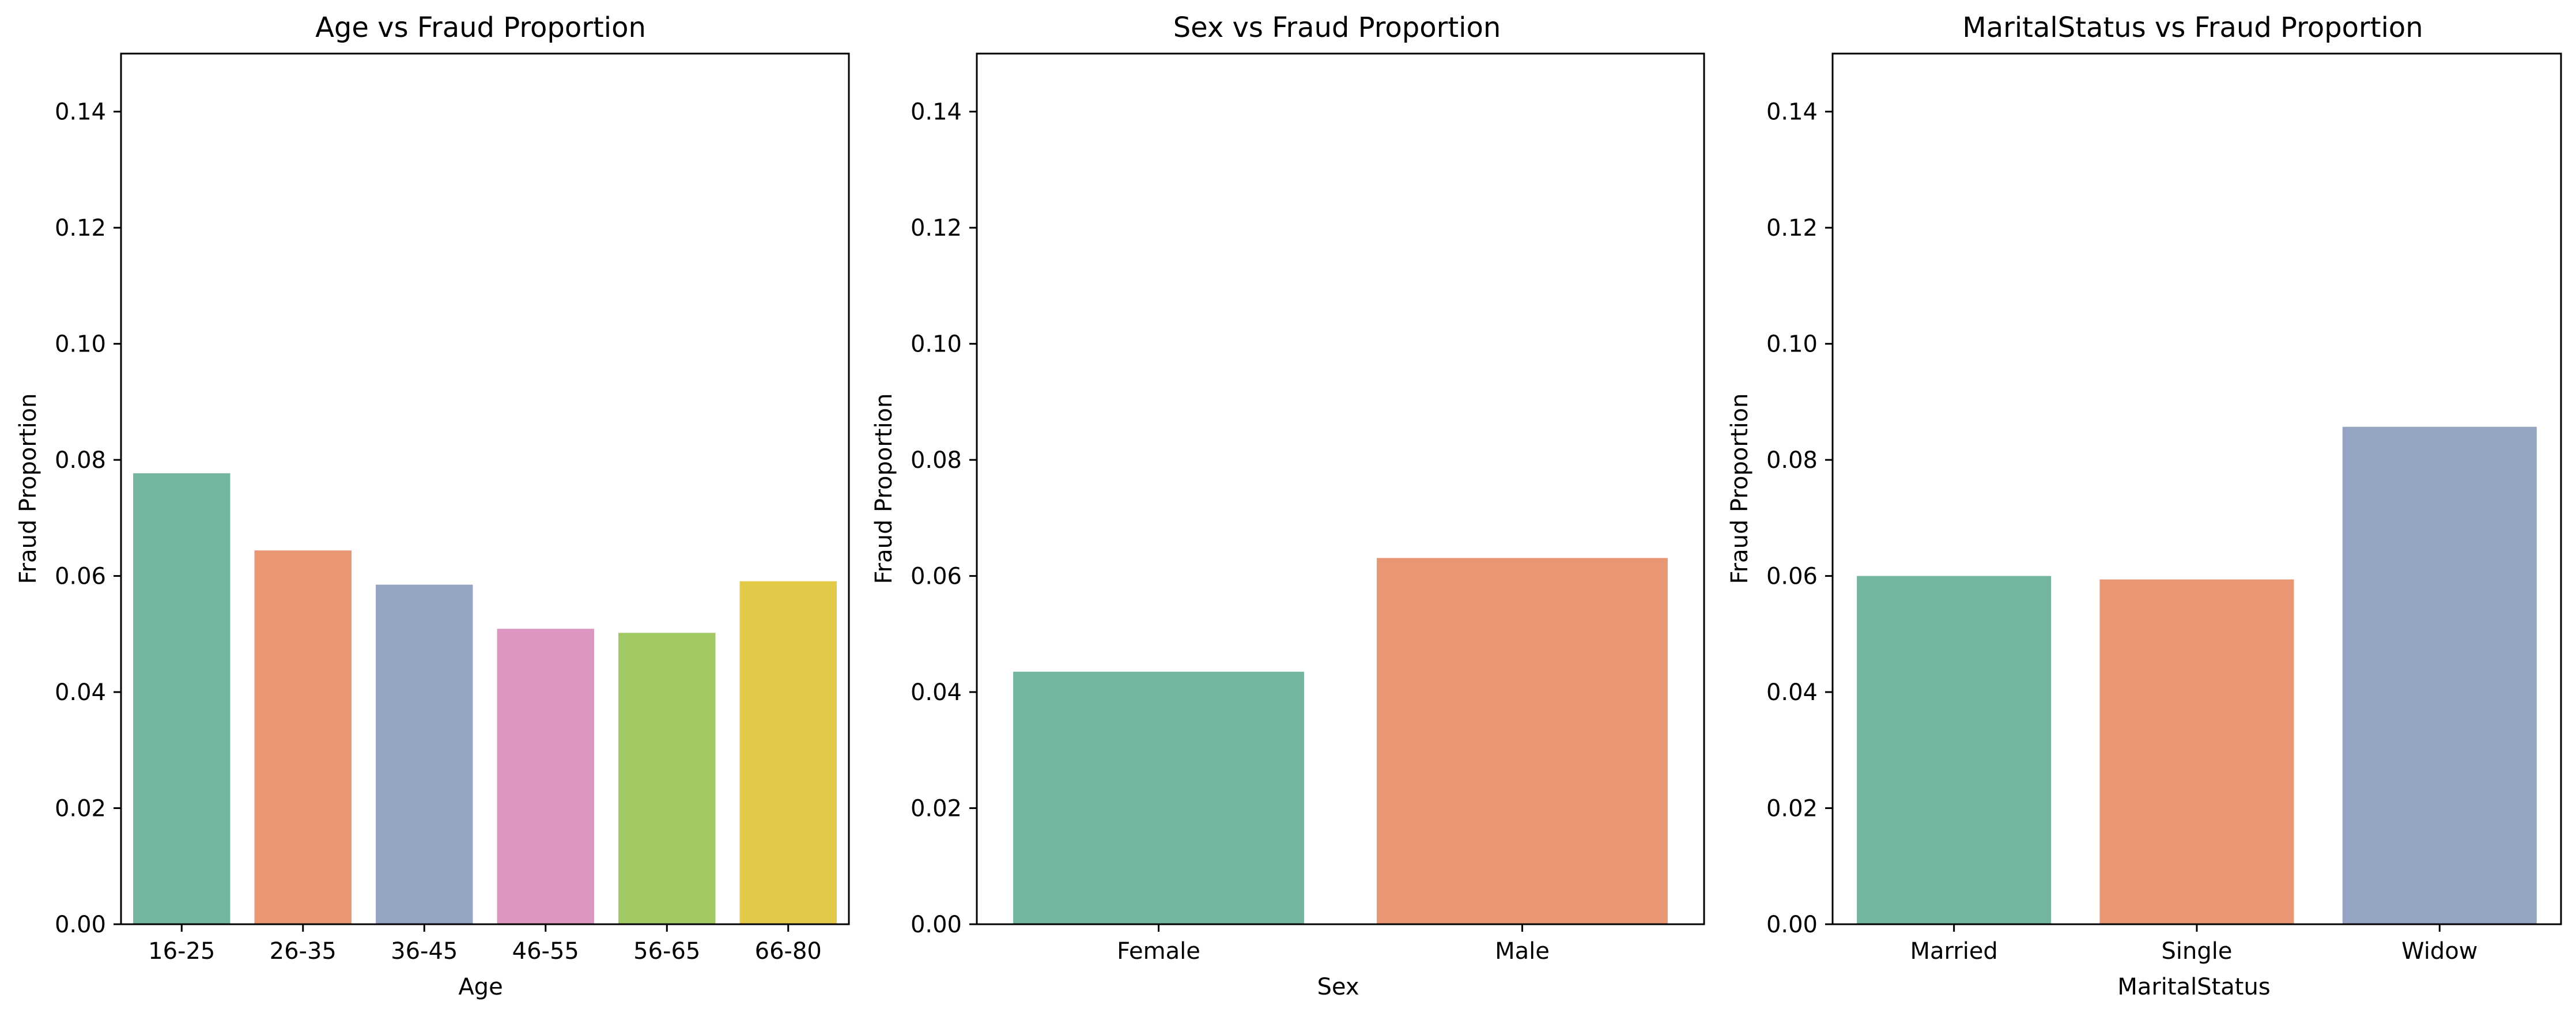 The image size is (2576, 1017). I want to click on x-tick-label: 66-80, so click(788, 951).